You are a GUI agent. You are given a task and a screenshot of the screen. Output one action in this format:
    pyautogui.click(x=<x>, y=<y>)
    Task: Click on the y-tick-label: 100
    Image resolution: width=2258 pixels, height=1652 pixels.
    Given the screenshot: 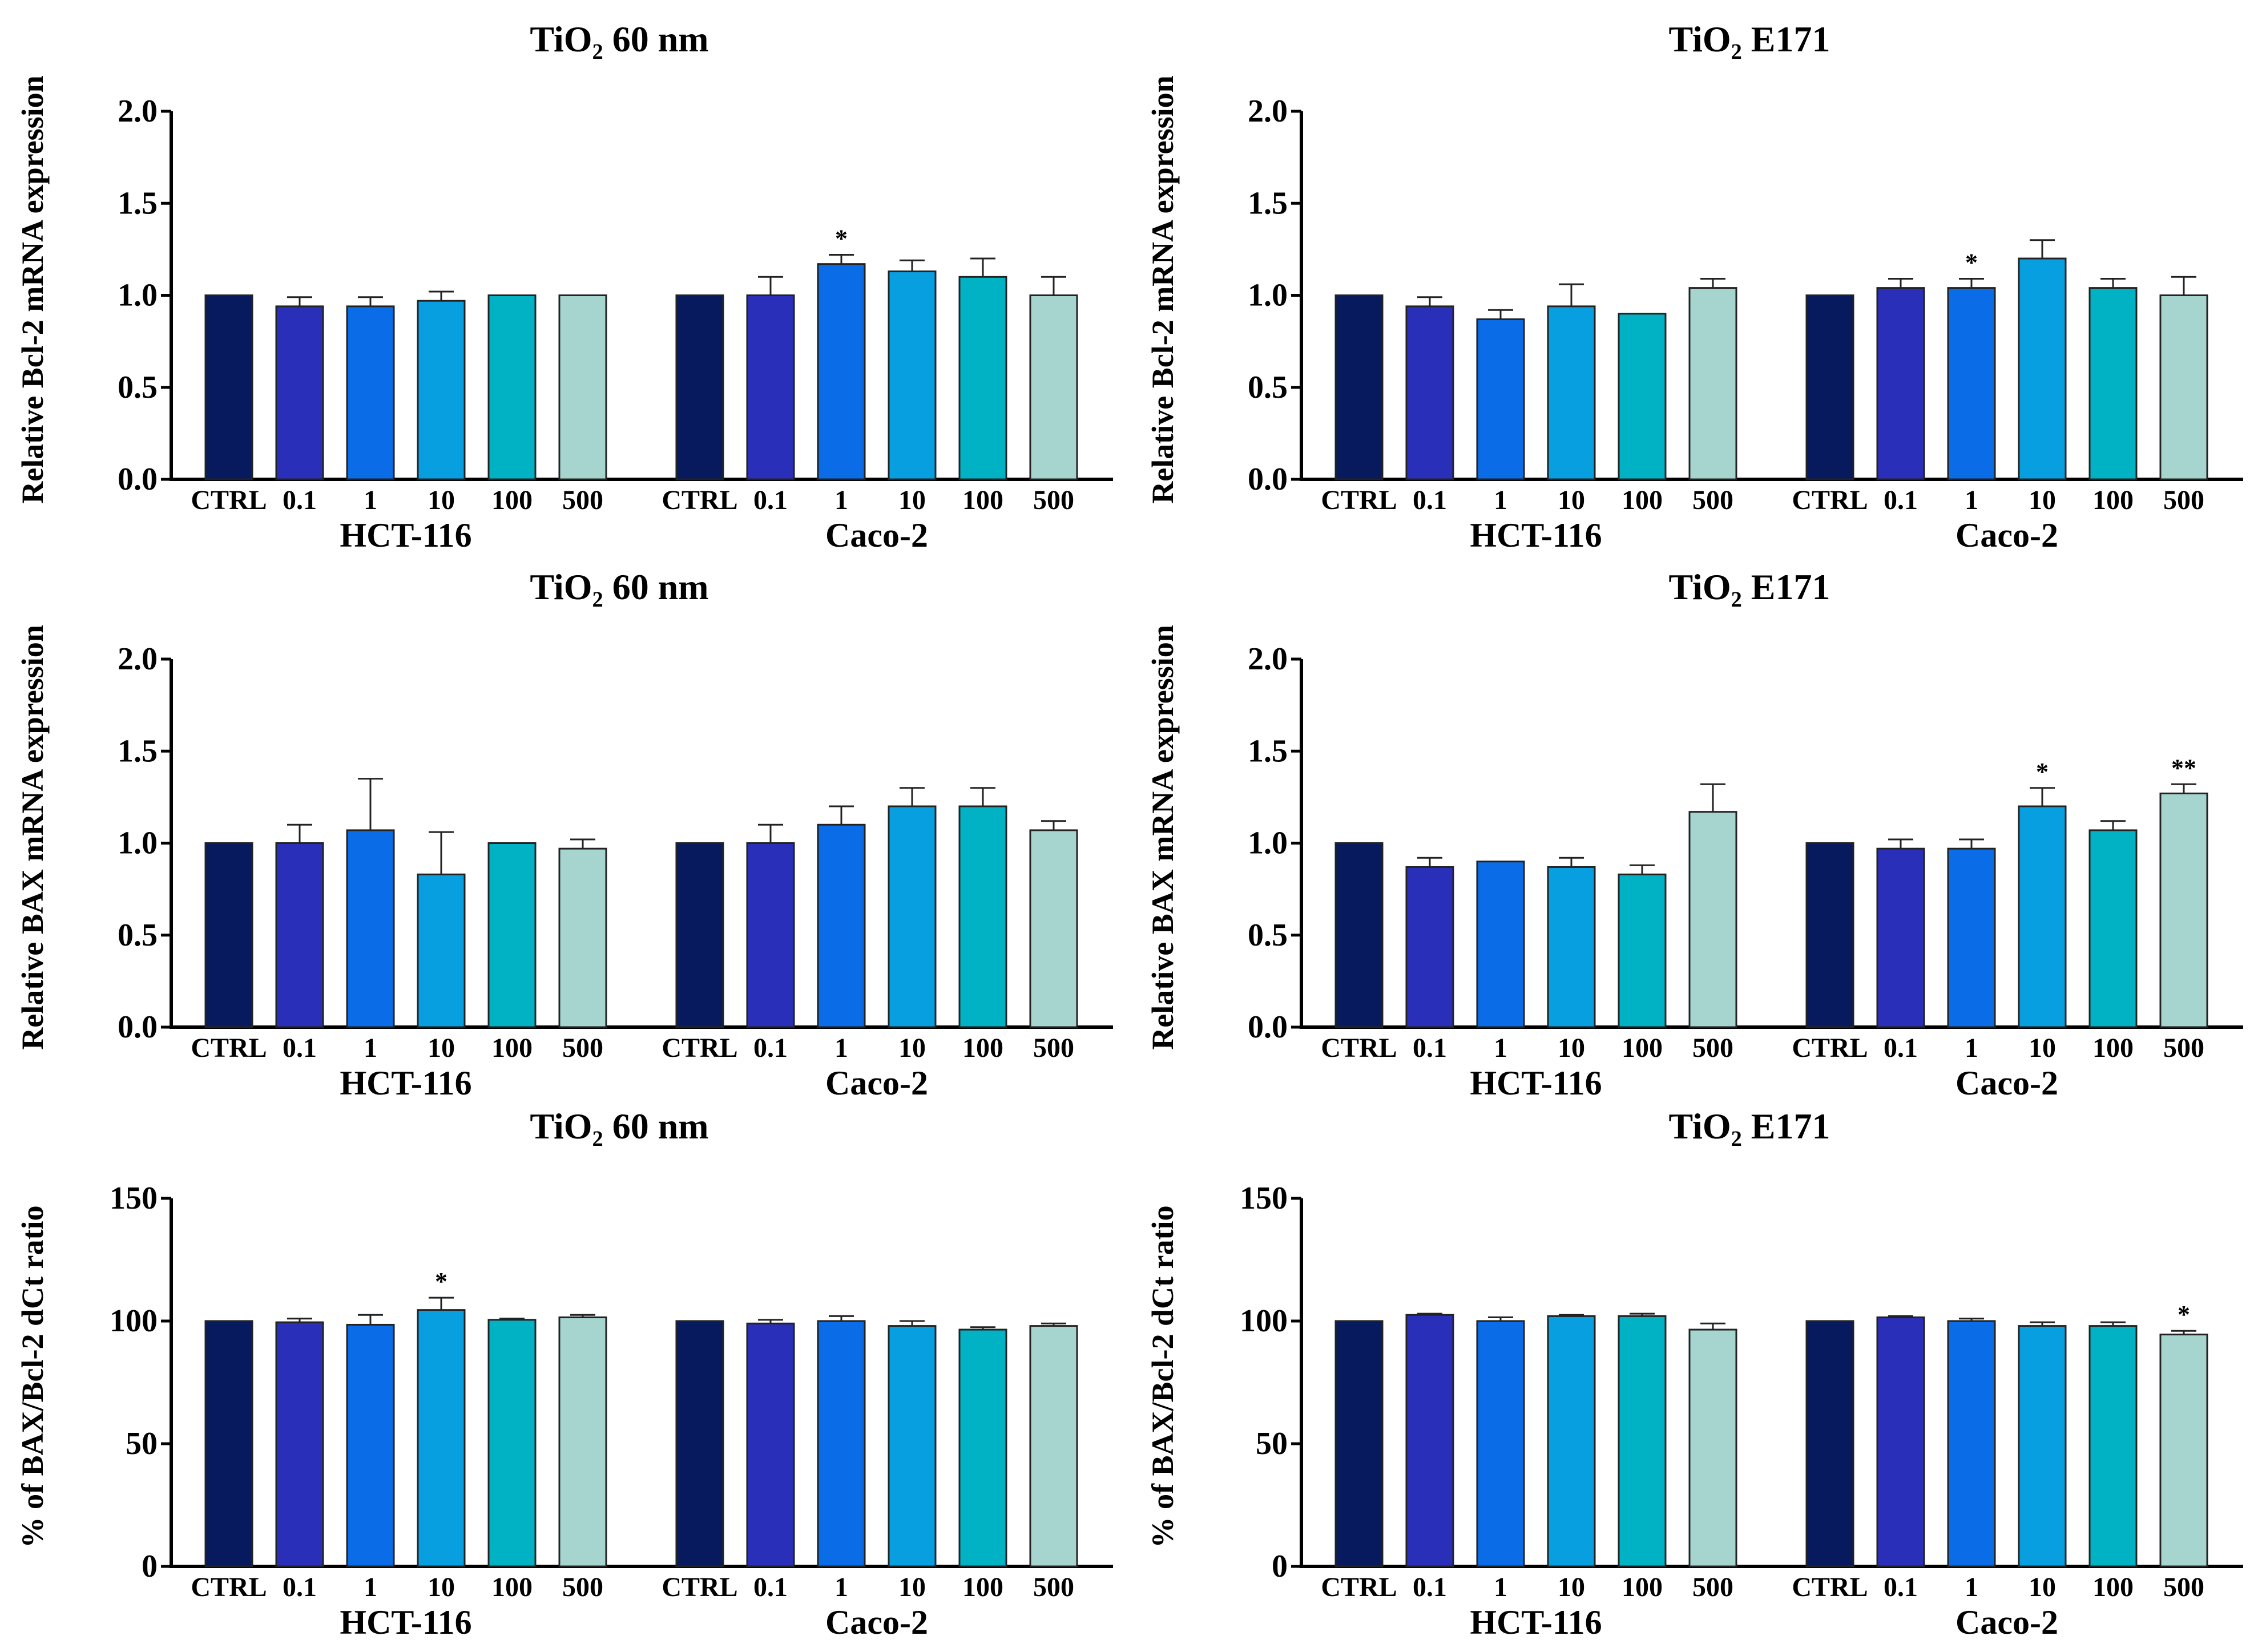 What is the action you would take?
    pyautogui.click(x=1264, y=1321)
    